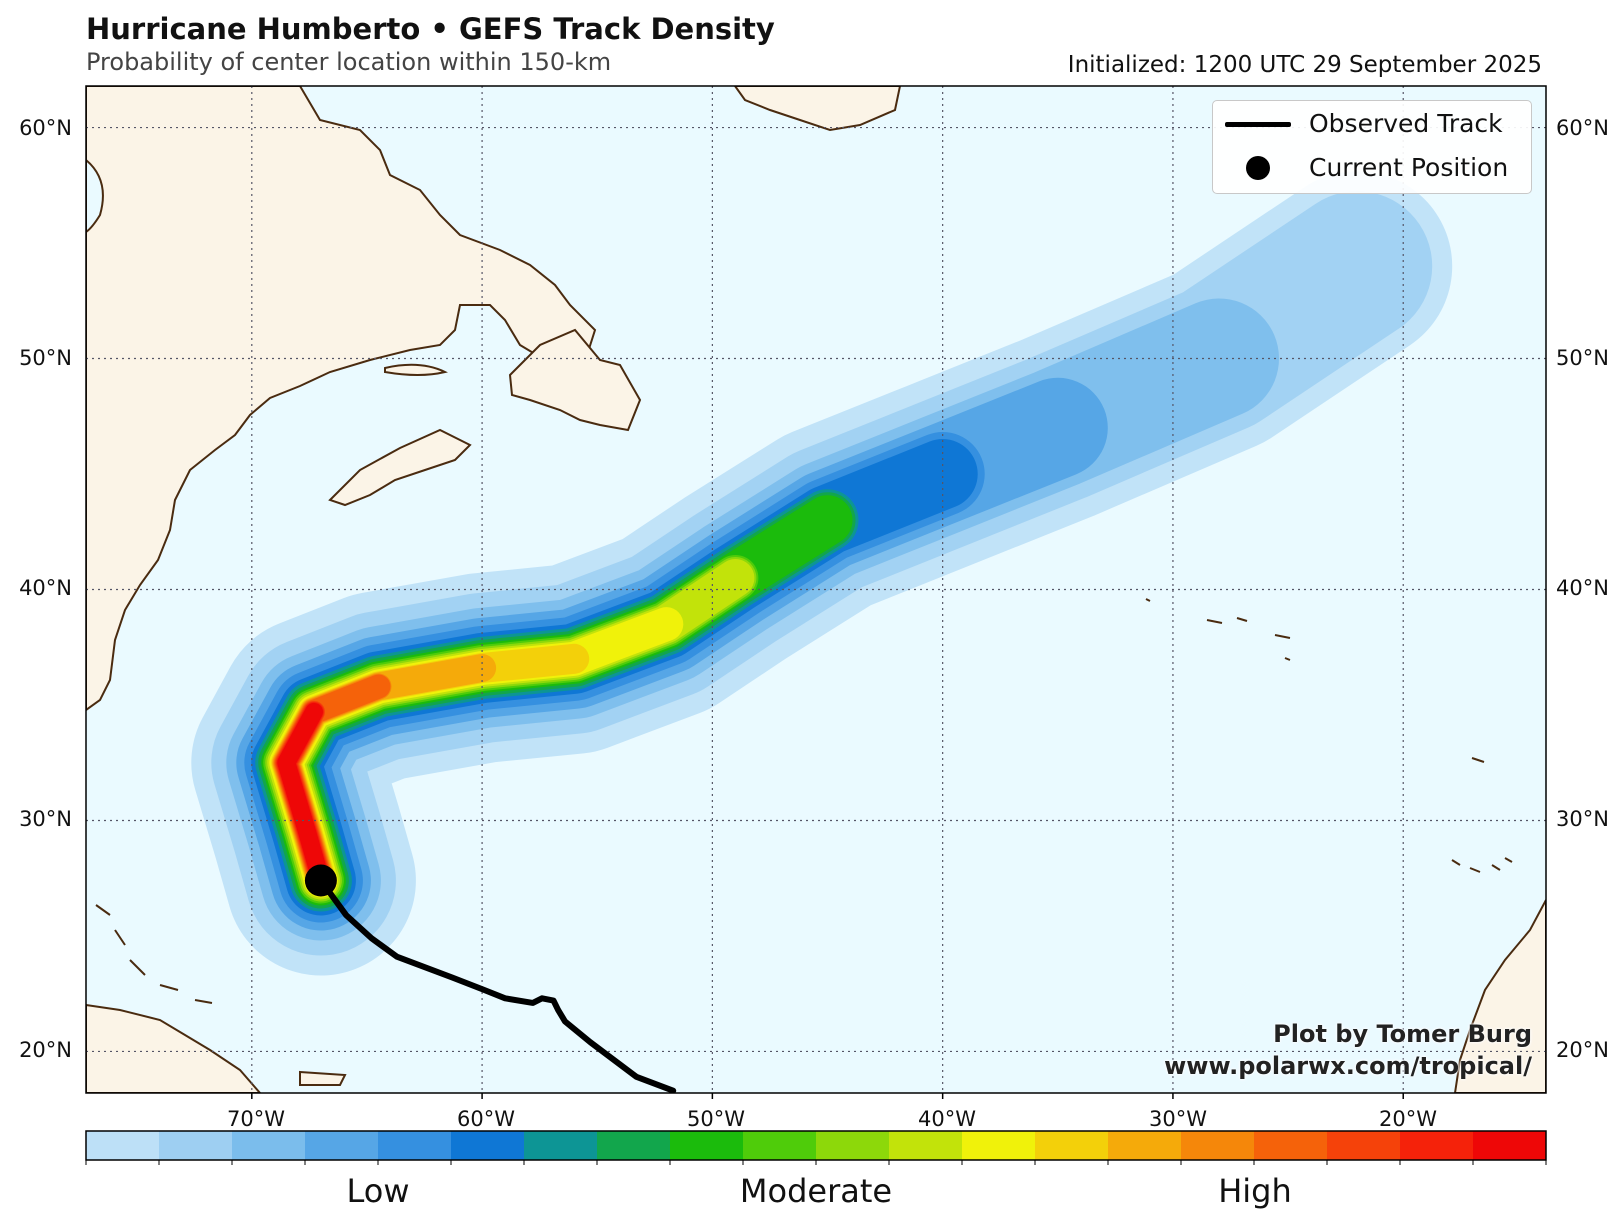 The height and width of the screenshot is (1220, 1624). What do you see at coordinates (1582, 128) in the screenshot?
I see `lat-label-right-60: 60°N` at bounding box center [1582, 128].